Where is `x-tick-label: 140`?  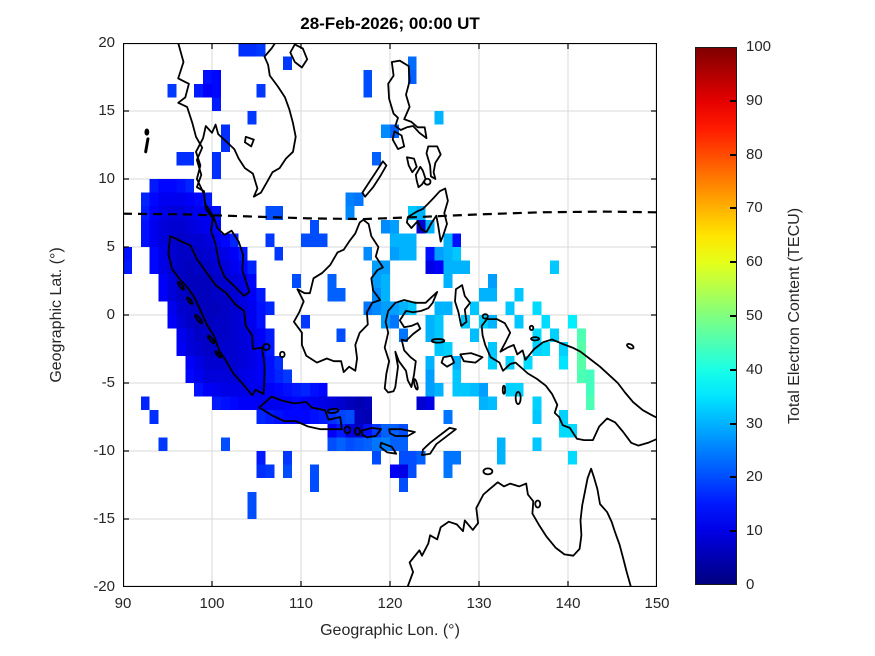
x-tick-label: 140 is located at coordinates (568, 603).